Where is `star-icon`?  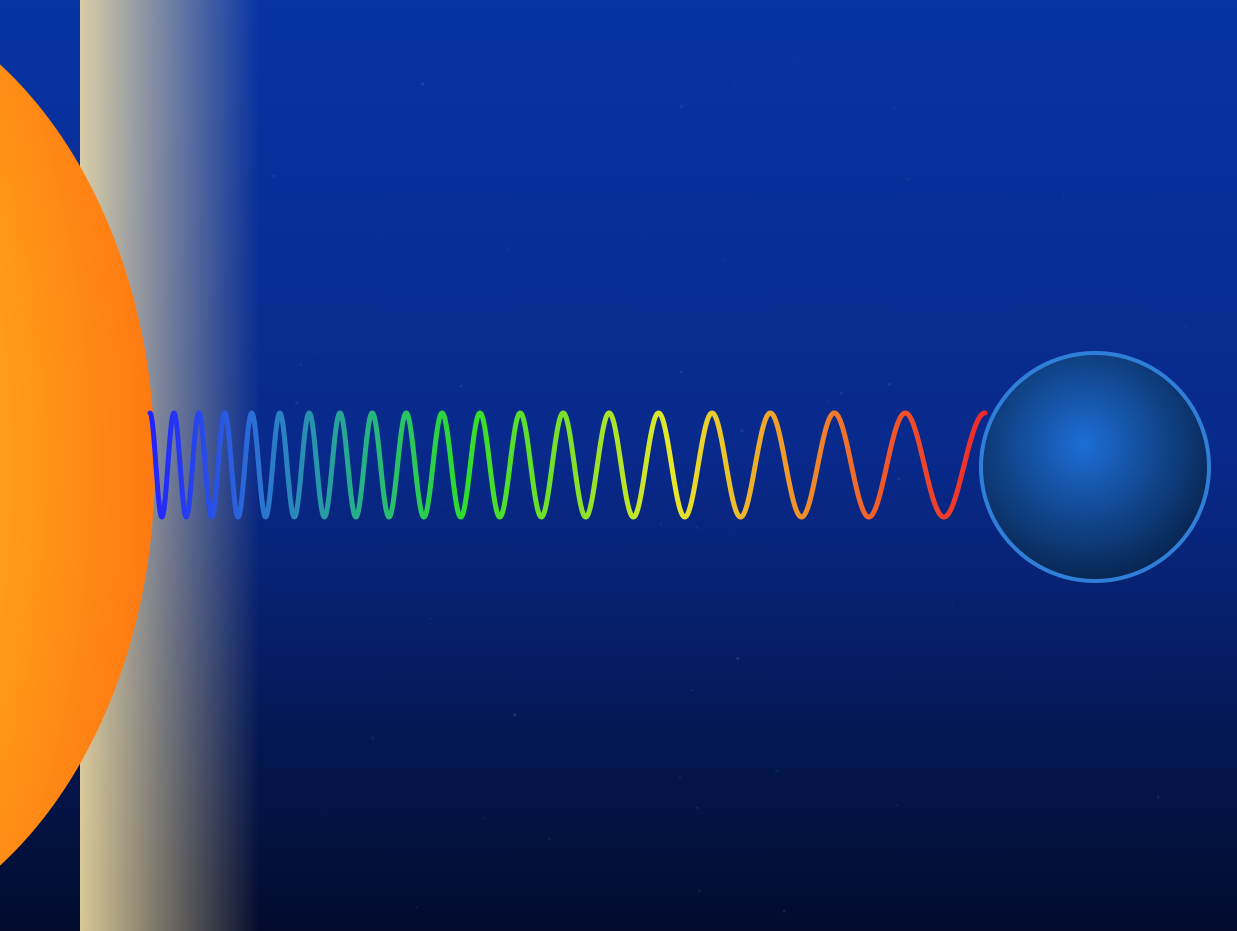
star-icon is located at coordinates (77, 465).